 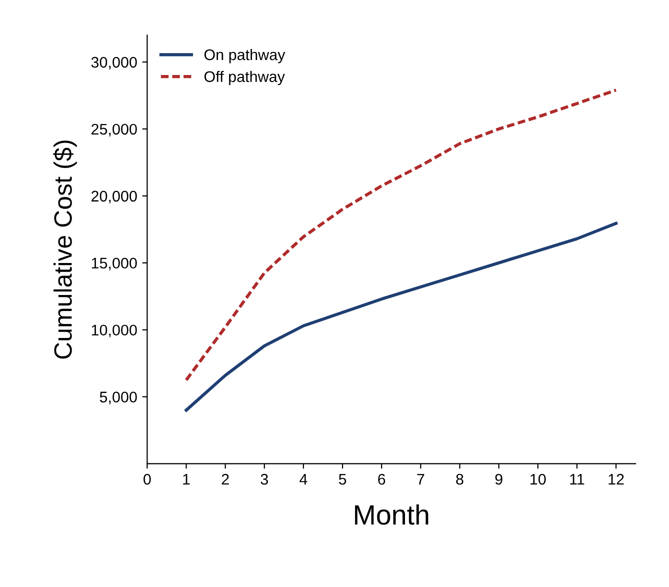 What do you see at coordinates (114, 331) in the screenshot?
I see `y-tick-label: 10,000` at bounding box center [114, 331].